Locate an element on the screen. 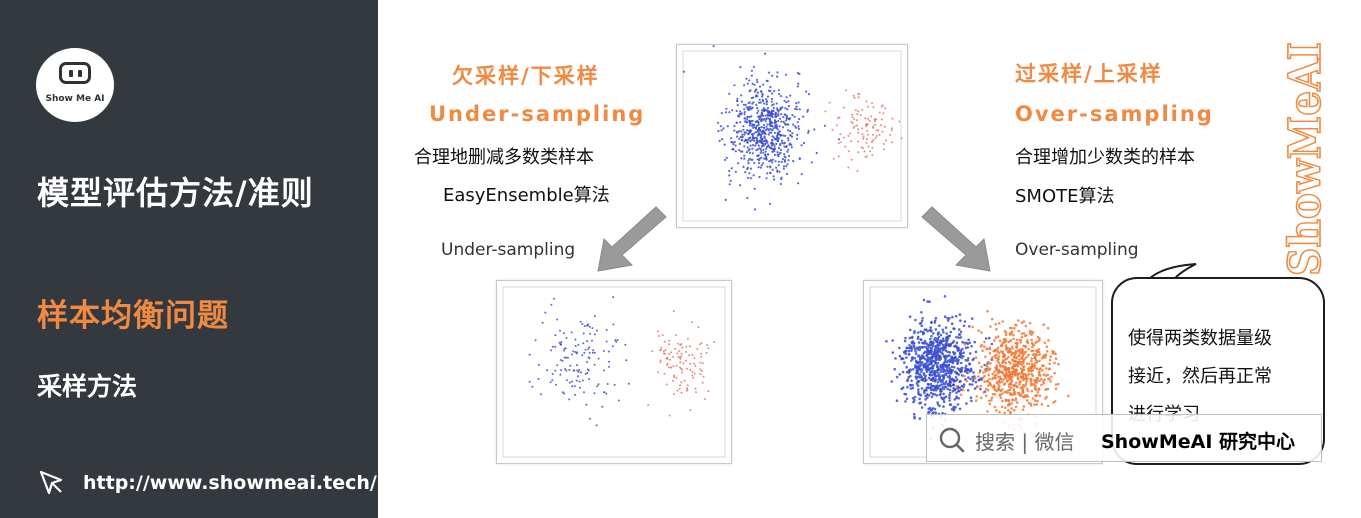 This screenshot has width=1361, height=518. search-brand: ShowMeAI 研究中心 is located at coordinates (1198, 442).